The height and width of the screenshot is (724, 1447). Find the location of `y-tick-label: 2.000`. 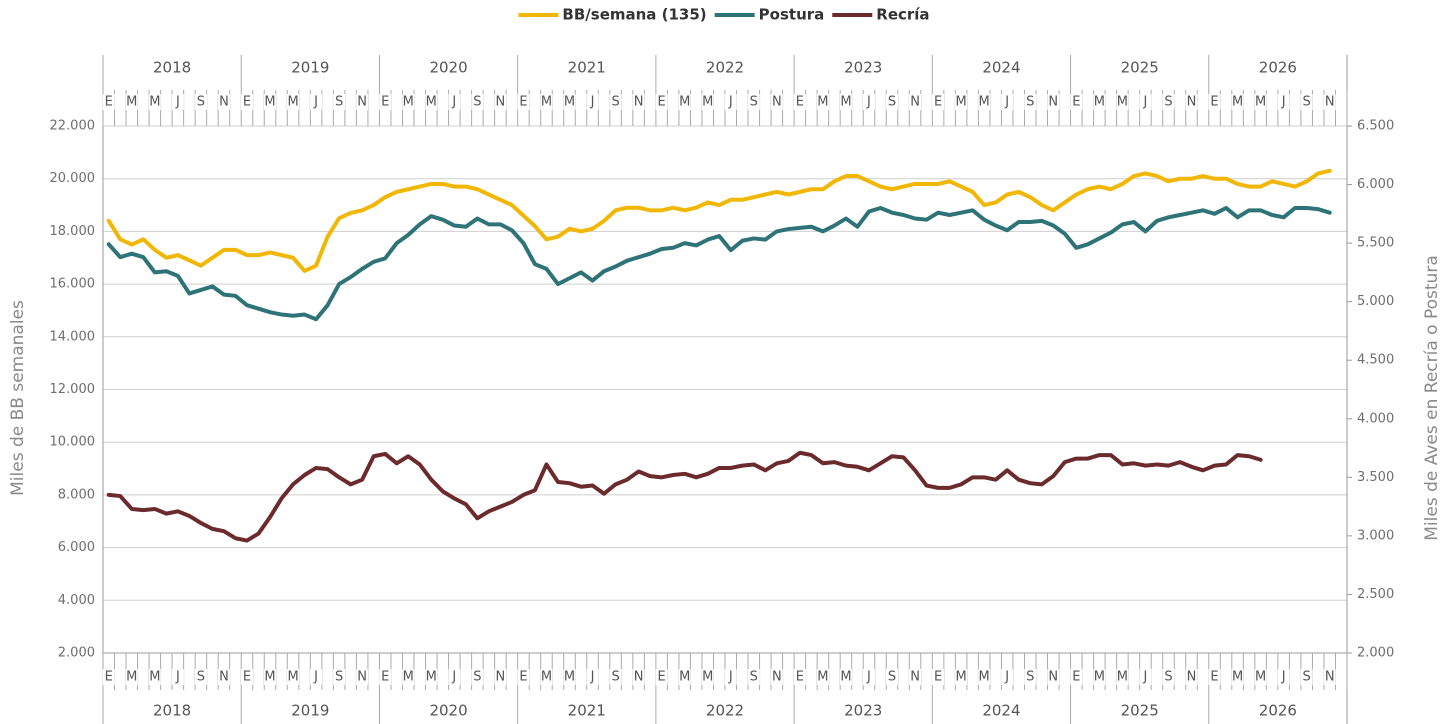

y-tick-label: 2.000 is located at coordinates (76, 653).